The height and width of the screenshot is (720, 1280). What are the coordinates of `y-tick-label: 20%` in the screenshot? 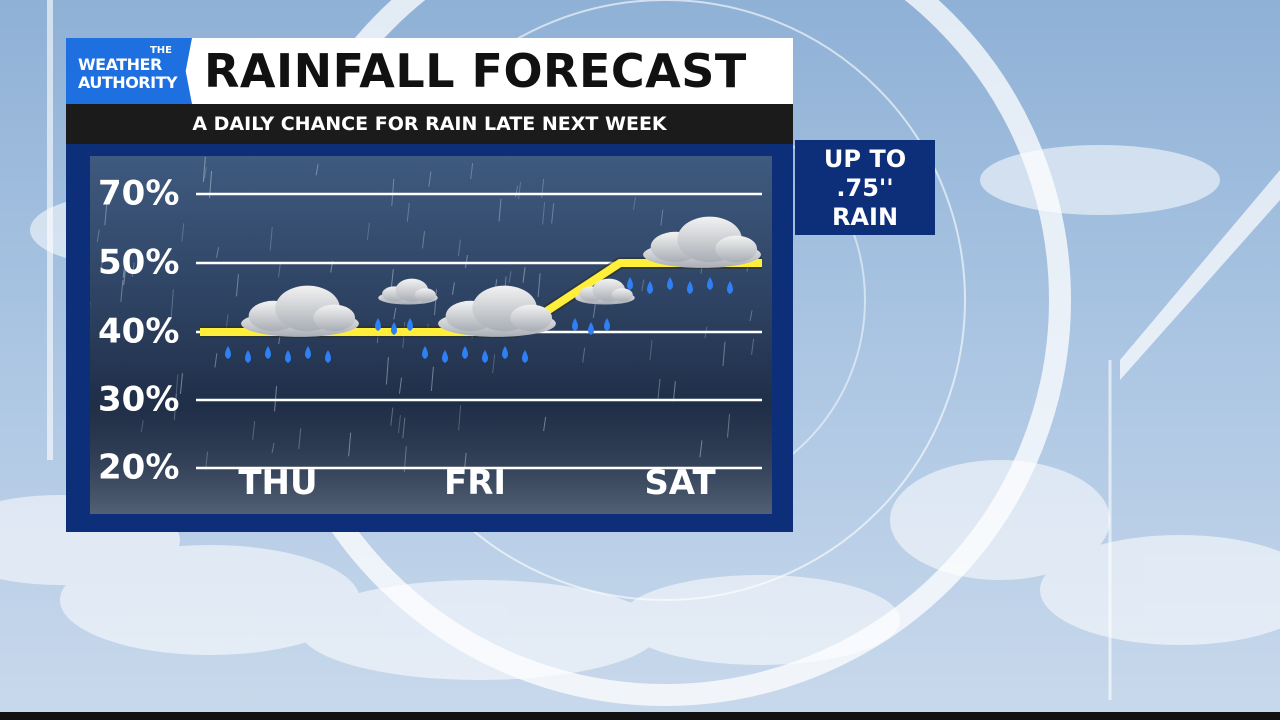 It's located at (138, 468).